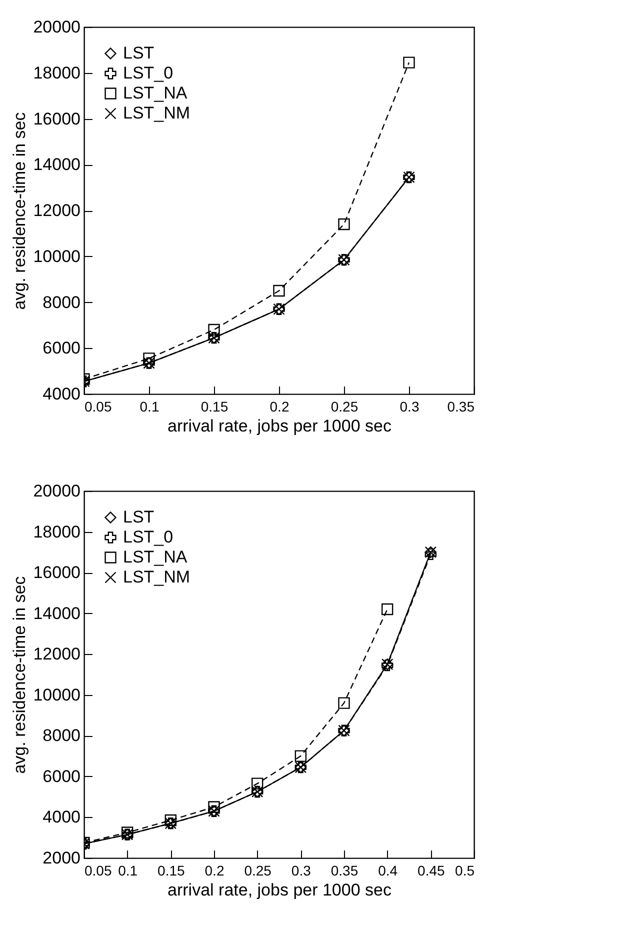 The width and height of the screenshot is (621, 928). What do you see at coordinates (388, 870) in the screenshot?
I see `x-tick-label: 0.4` at bounding box center [388, 870].